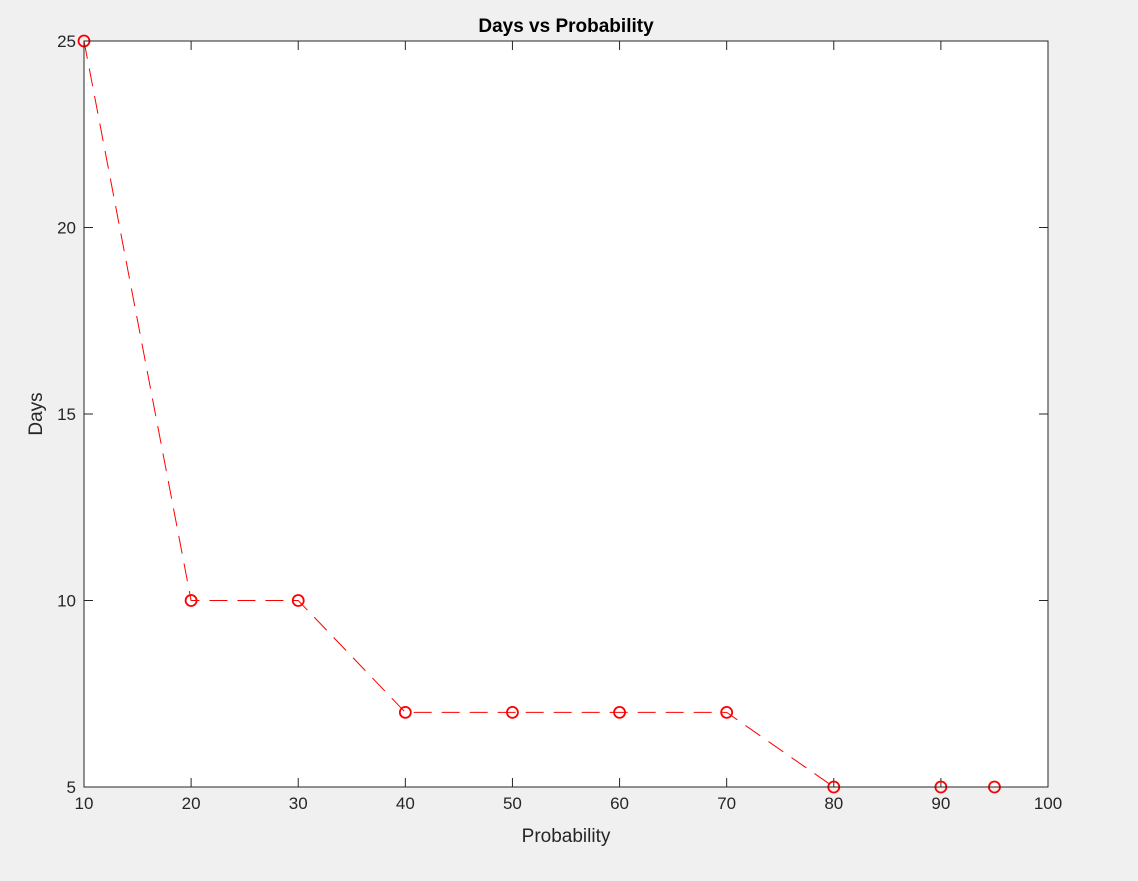 The image size is (1138, 881). Describe the element at coordinates (66, 414) in the screenshot. I see `y-tick-label: 15` at that location.